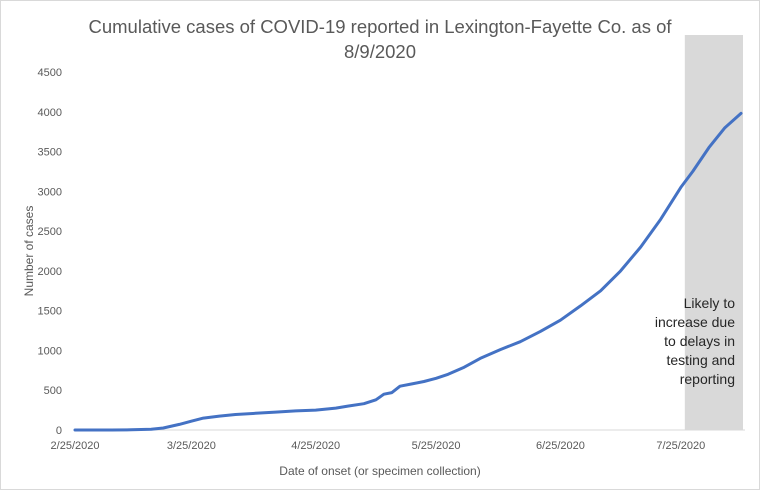  Describe the element at coordinates (380, 471) in the screenshot. I see `x-axis-title: Date of onset (or specimen collection)` at that location.